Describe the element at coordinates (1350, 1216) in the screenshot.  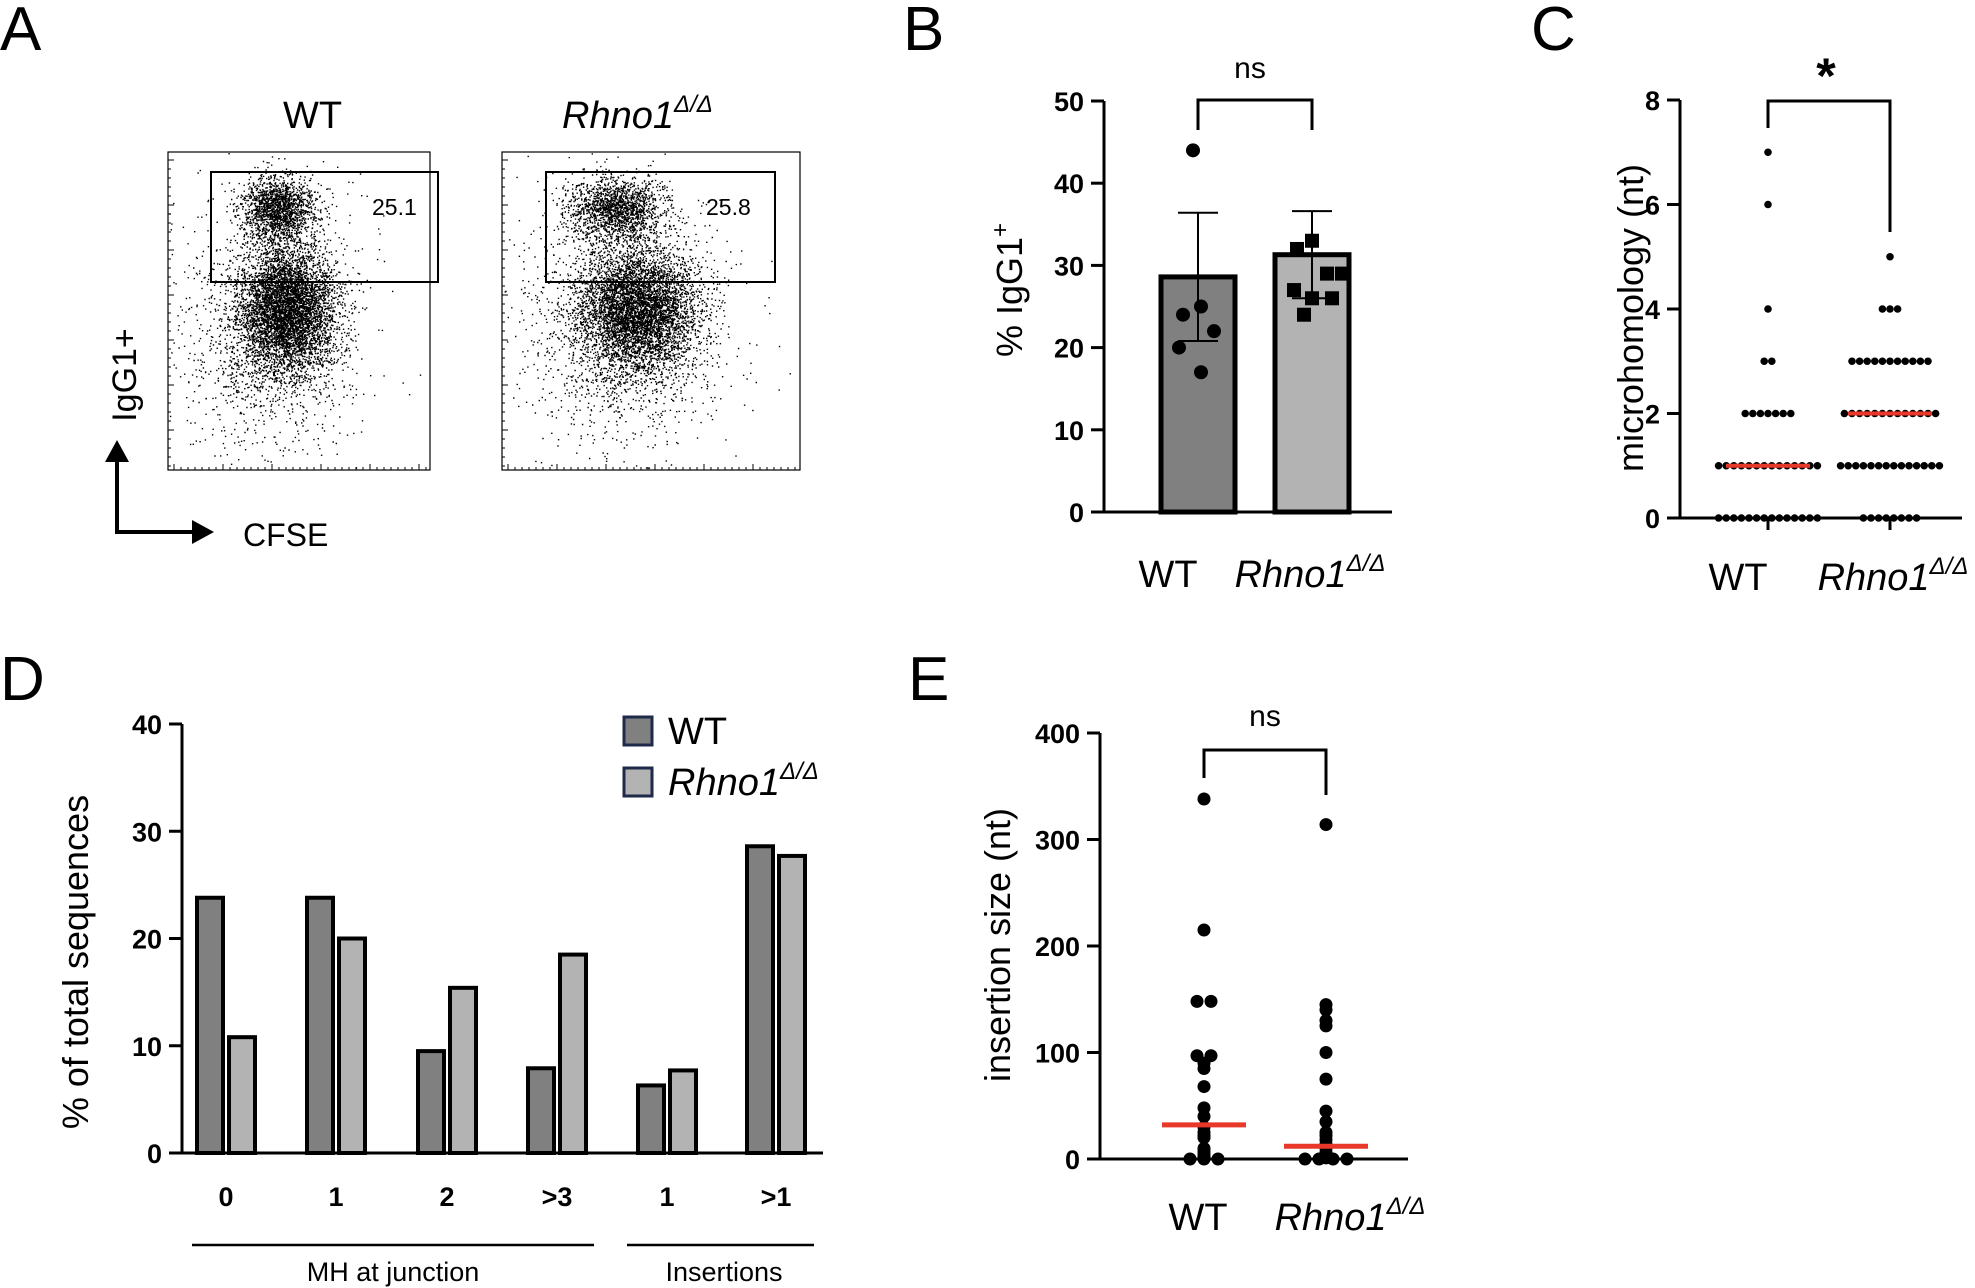
I see `e-category-mutant: Rhno1Δ/Δ` at that location.